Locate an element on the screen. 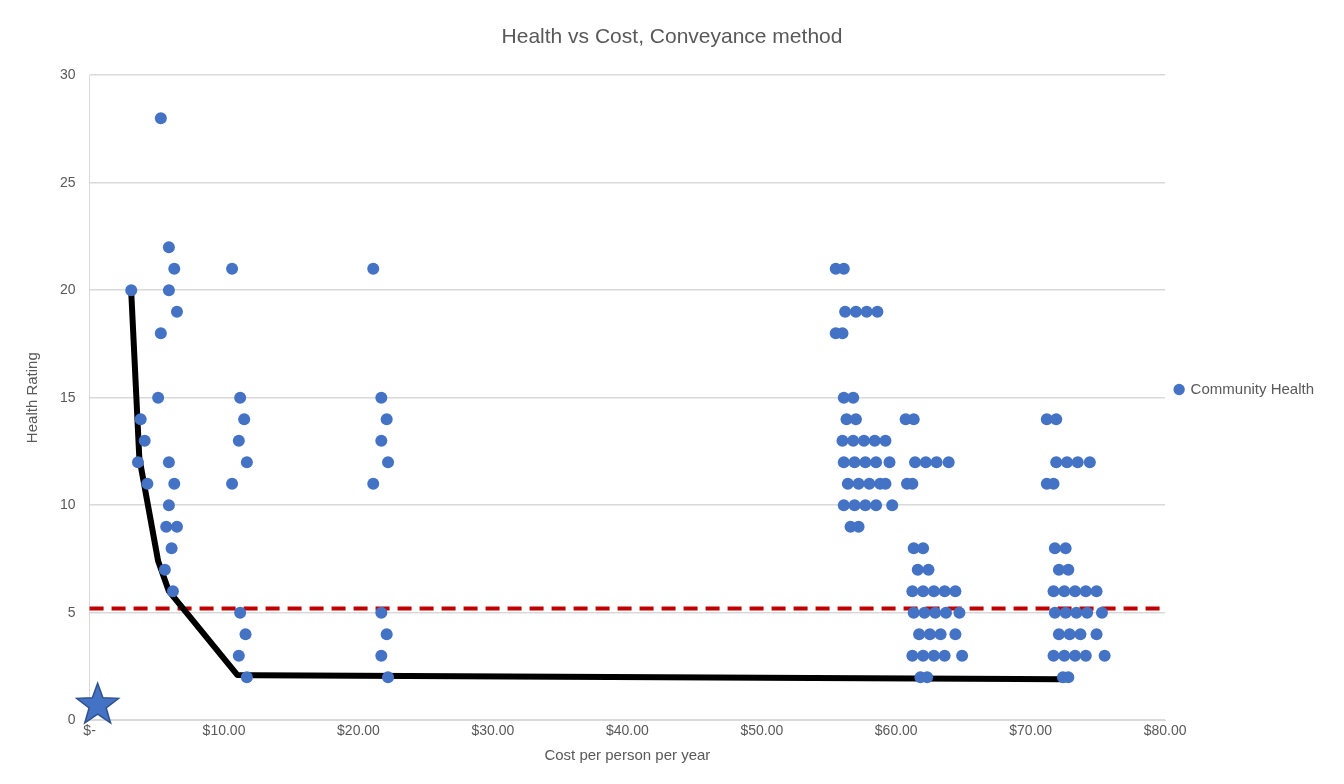 The height and width of the screenshot is (784, 1344). y-tick-label: 30 is located at coordinates (67, 74).